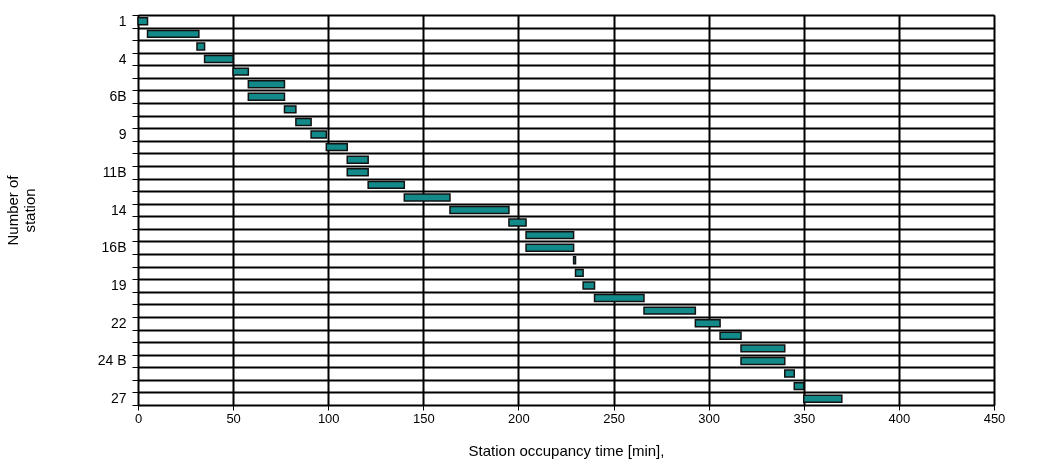 Image resolution: width=1042 pixels, height=468 pixels. What do you see at coordinates (118, 96) in the screenshot?
I see `y-tick-label: 6B` at bounding box center [118, 96].